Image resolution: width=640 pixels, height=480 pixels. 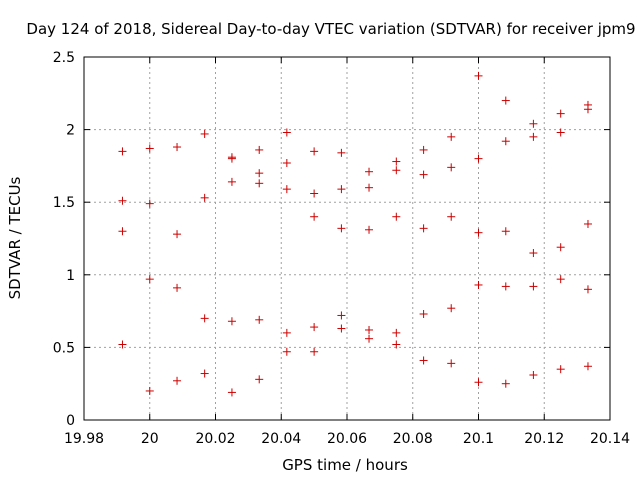 What do you see at coordinates (15, 237) in the screenshot?
I see `y-axis-title: SDTVAR / TECUs` at bounding box center [15, 237].